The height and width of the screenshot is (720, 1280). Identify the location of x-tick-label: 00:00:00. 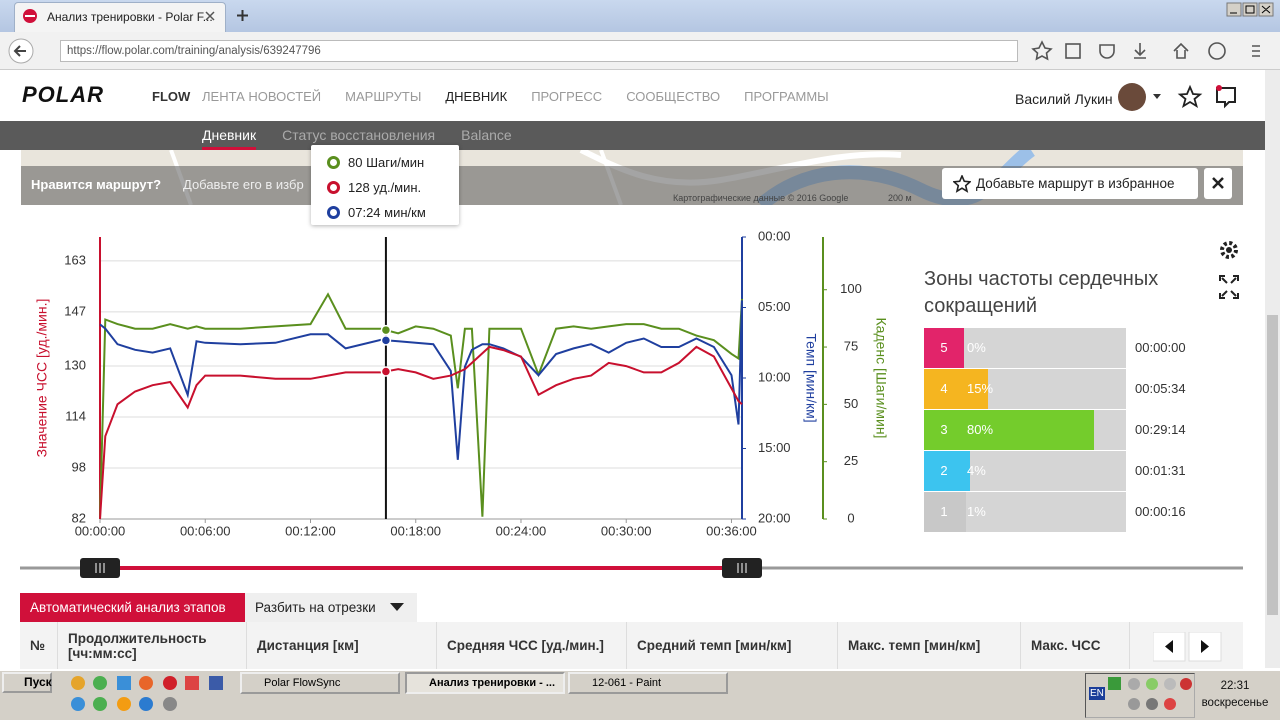
(100, 530).